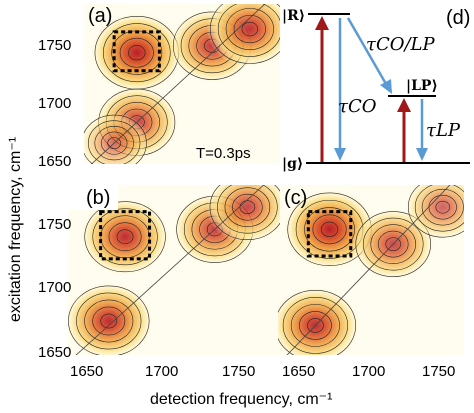 This screenshot has height=413, width=474. Describe the element at coordinates (293, 16) in the screenshot. I see `state-R-label: |R⟩` at that location.